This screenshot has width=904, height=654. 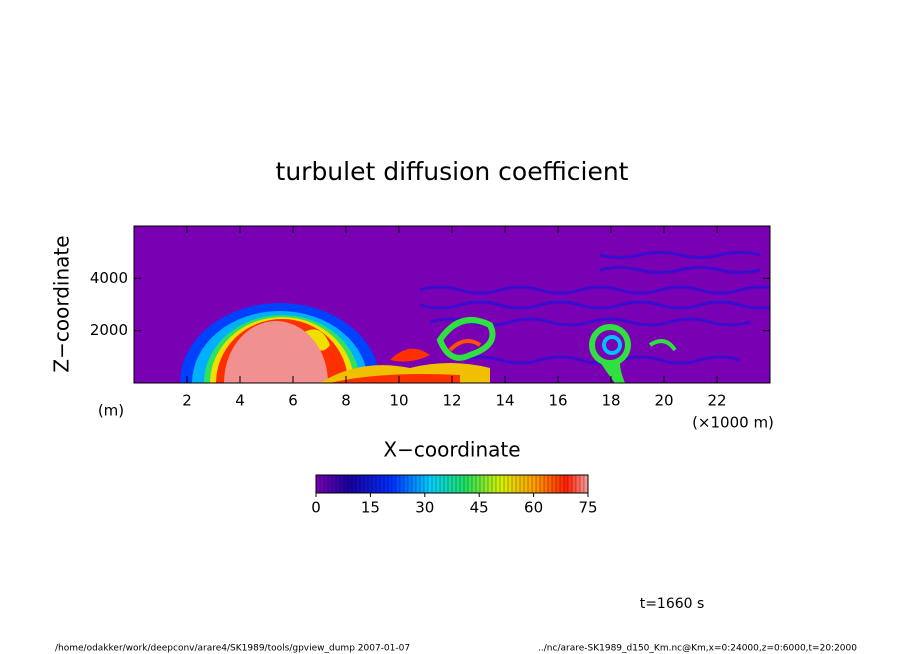 What do you see at coordinates (610, 401) in the screenshot?
I see `x-tick-label: 18` at bounding box center [610, 401].